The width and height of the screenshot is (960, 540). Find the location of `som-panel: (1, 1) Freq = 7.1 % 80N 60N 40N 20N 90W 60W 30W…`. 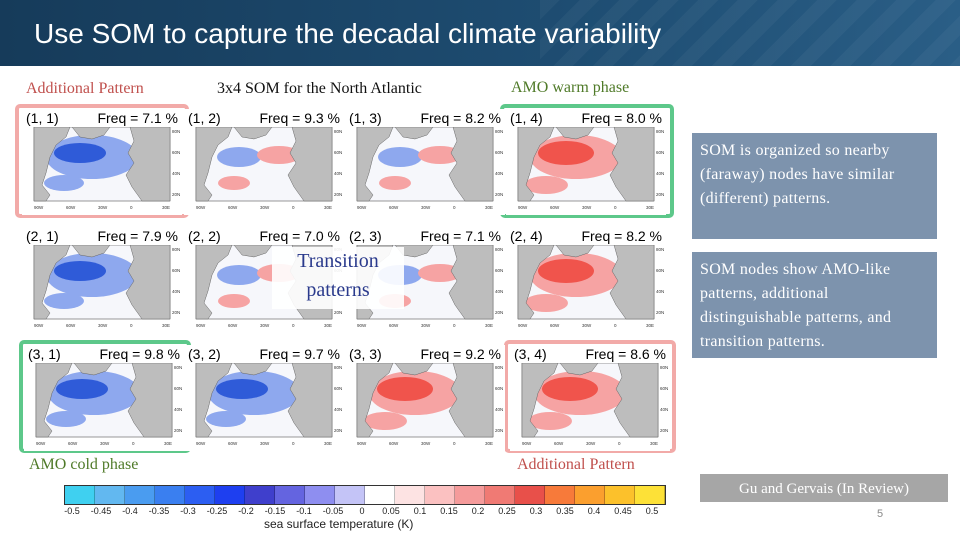

som-panel: (1, 1) Freq = 7.1 % 80N 60N 40N 20N 90W 60W 30W… is located at coordinates (102, 162).